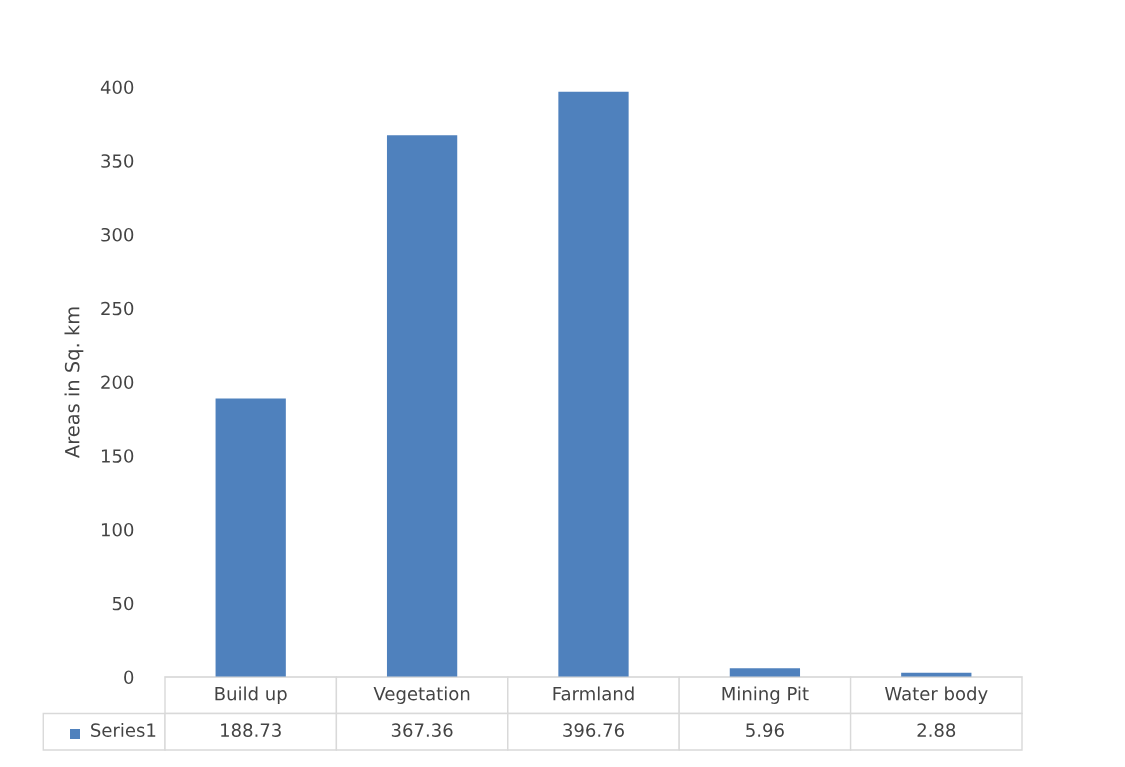 The height and width of the screenshot is (767, 1125). I want to click on data-label: 367.36, so click(422, 730).